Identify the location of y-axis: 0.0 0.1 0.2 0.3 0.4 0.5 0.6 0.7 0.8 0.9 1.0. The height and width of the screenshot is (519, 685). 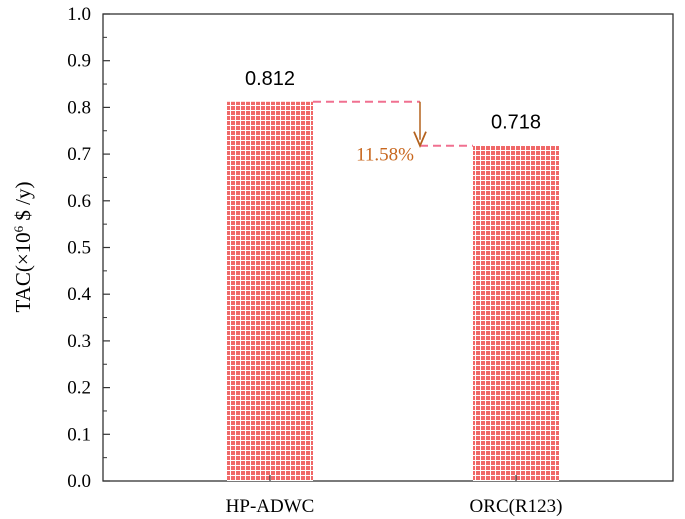
(88, 248).